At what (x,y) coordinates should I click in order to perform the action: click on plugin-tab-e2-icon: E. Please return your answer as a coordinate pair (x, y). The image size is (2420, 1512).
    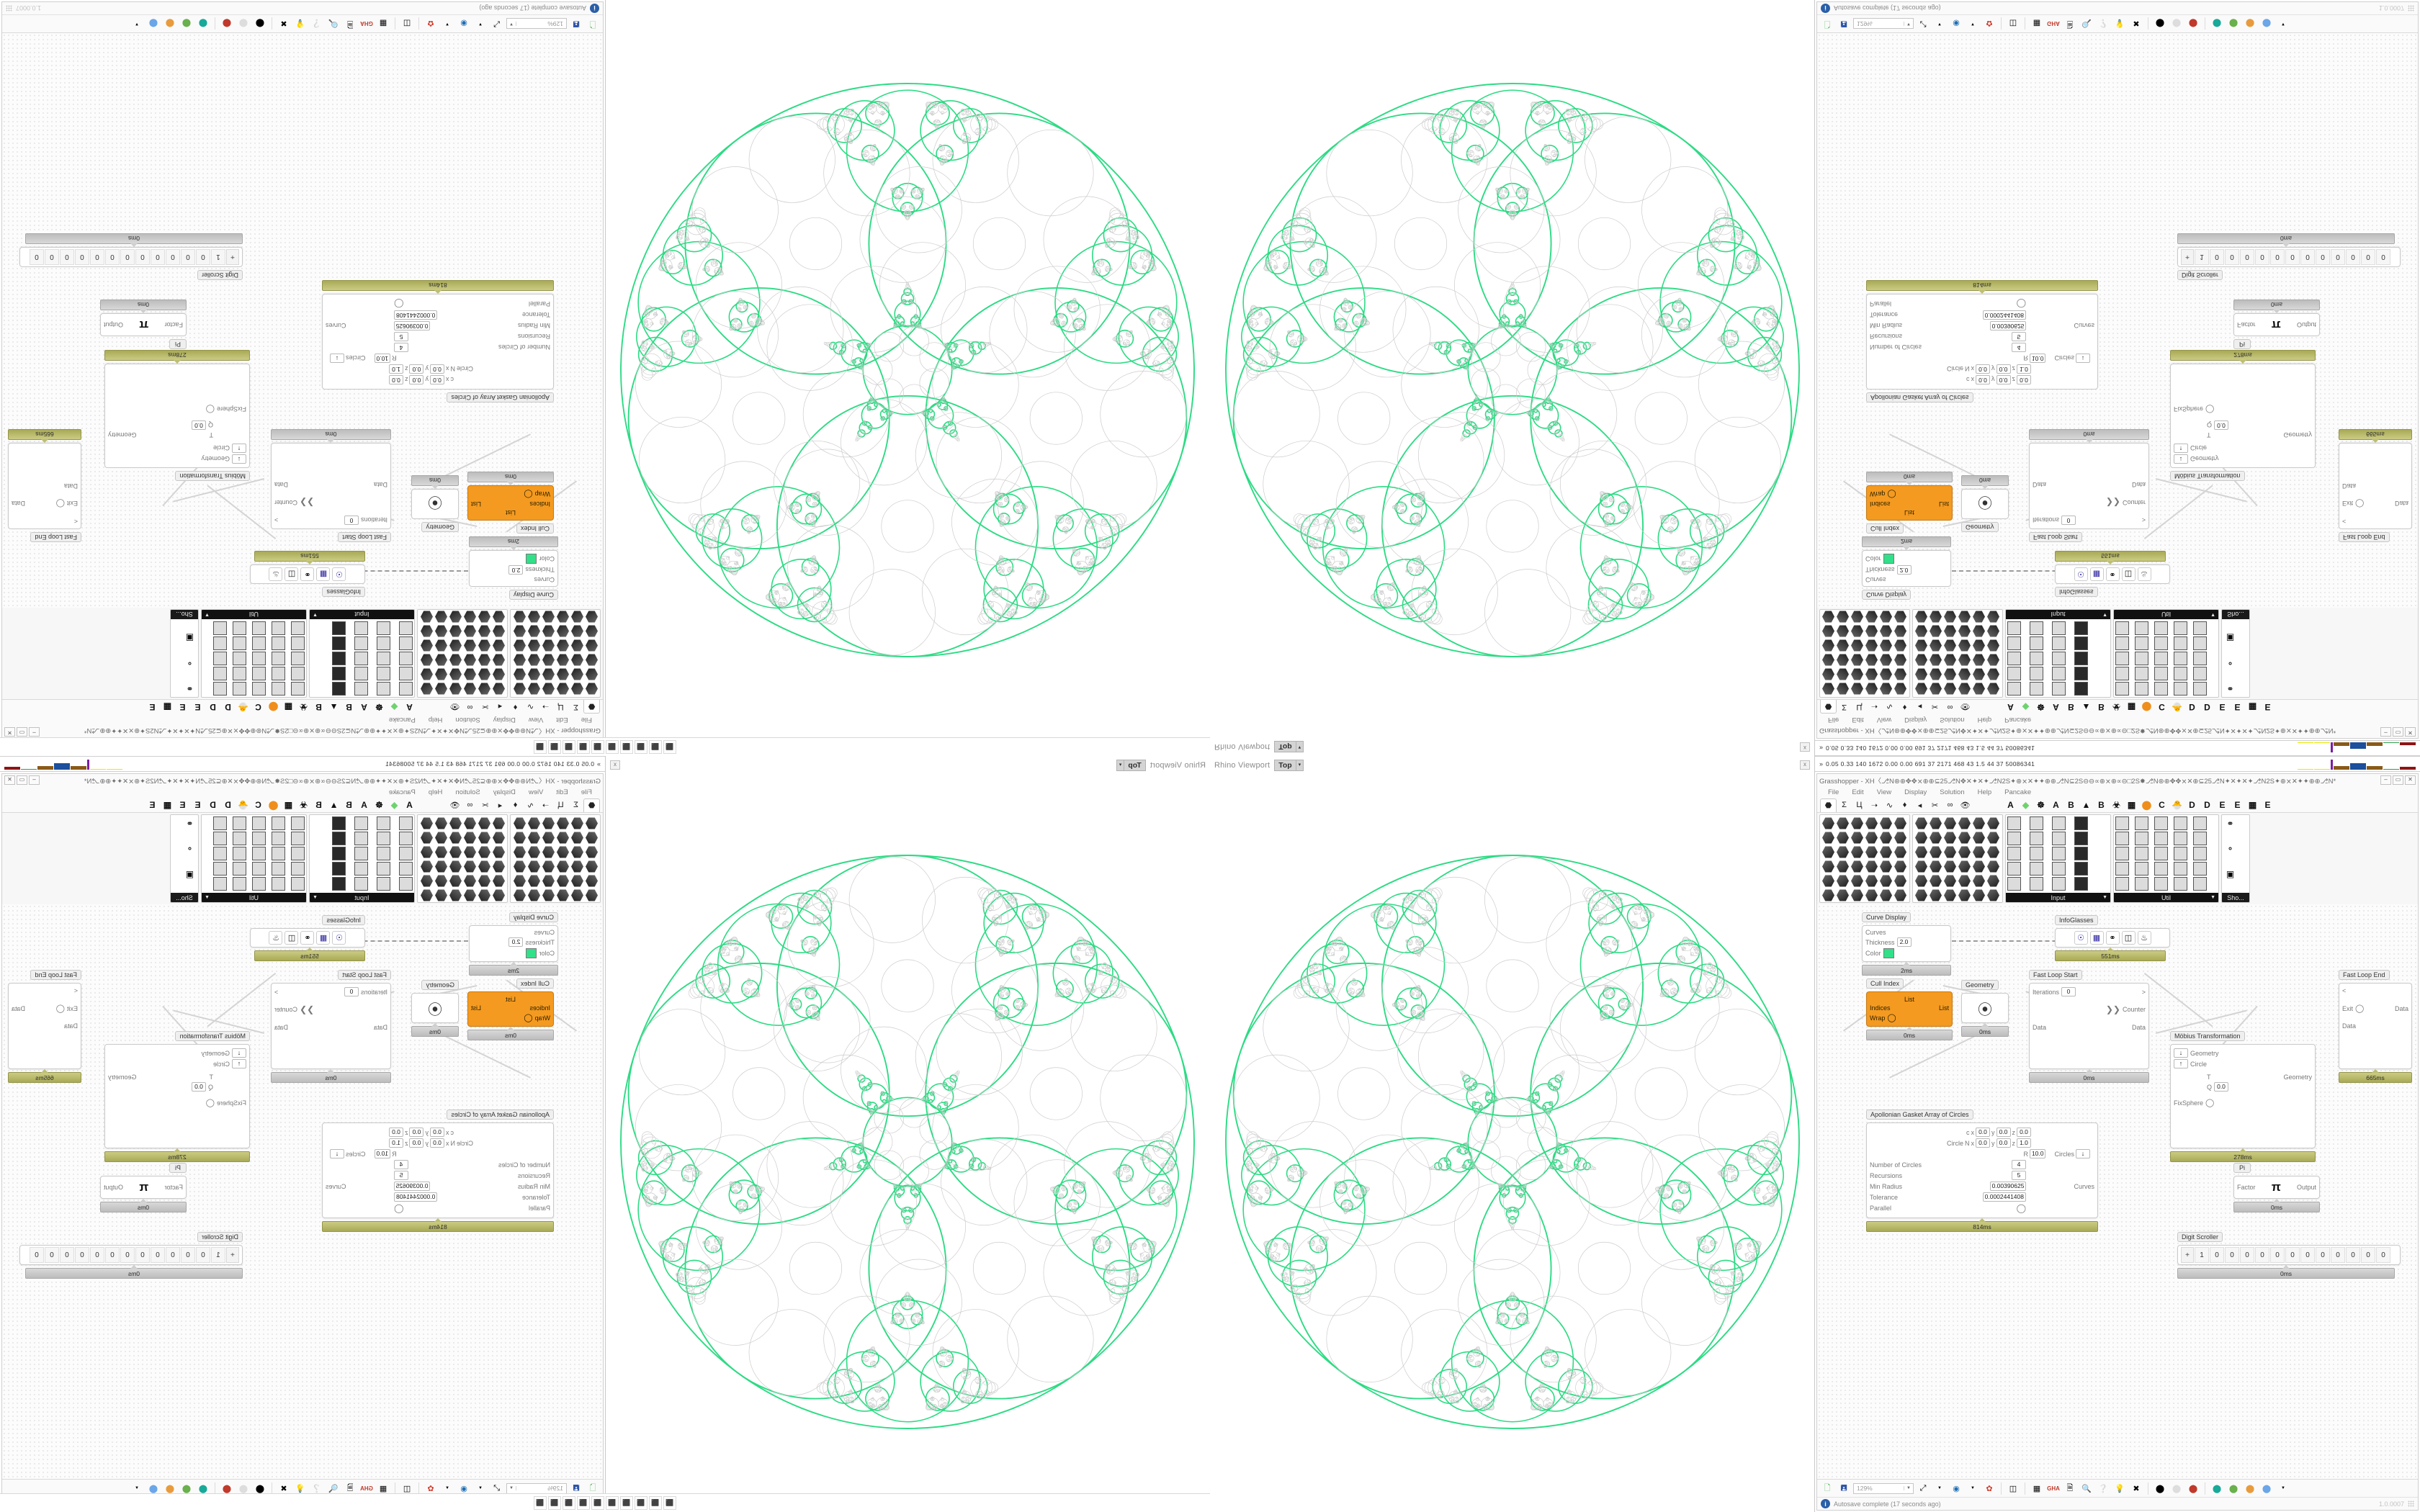
    Looking at the image, I should click on (182, 805).